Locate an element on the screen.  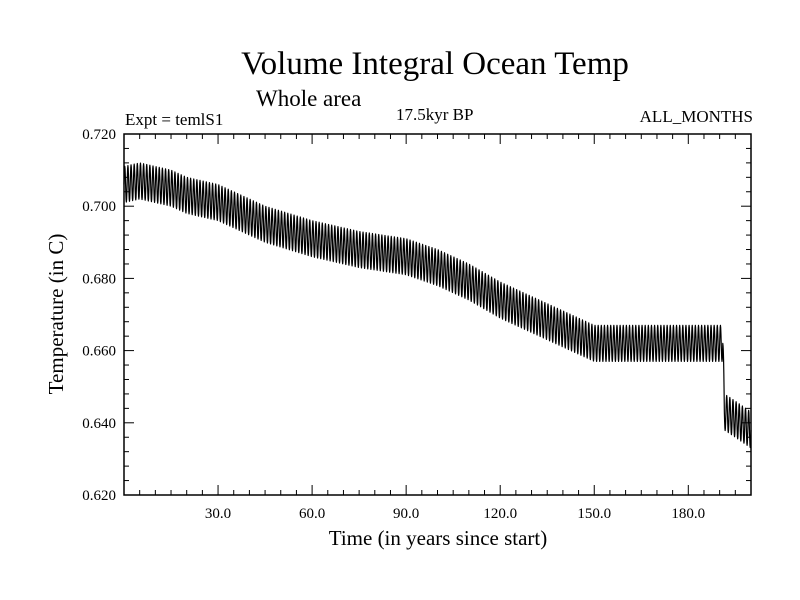
chart-title: Volume Integral Ocean Temp is located at coordinates (435, 64).